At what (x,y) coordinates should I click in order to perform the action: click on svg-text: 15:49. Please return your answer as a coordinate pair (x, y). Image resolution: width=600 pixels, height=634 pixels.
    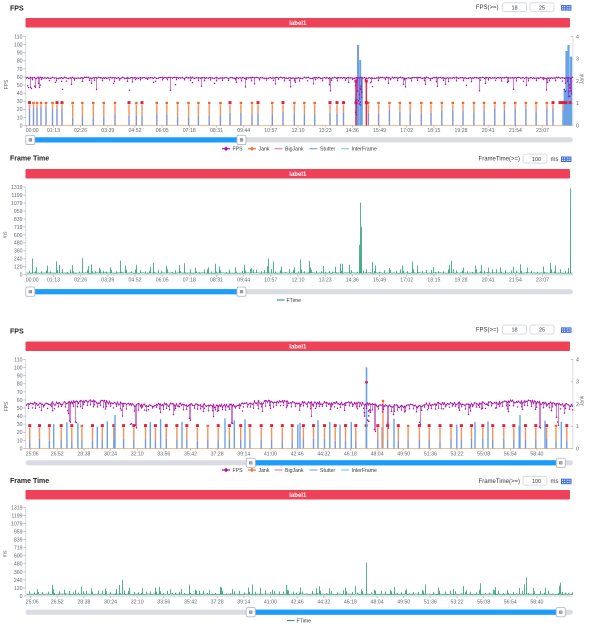
    Looking at the image, I should click on (379, 131).